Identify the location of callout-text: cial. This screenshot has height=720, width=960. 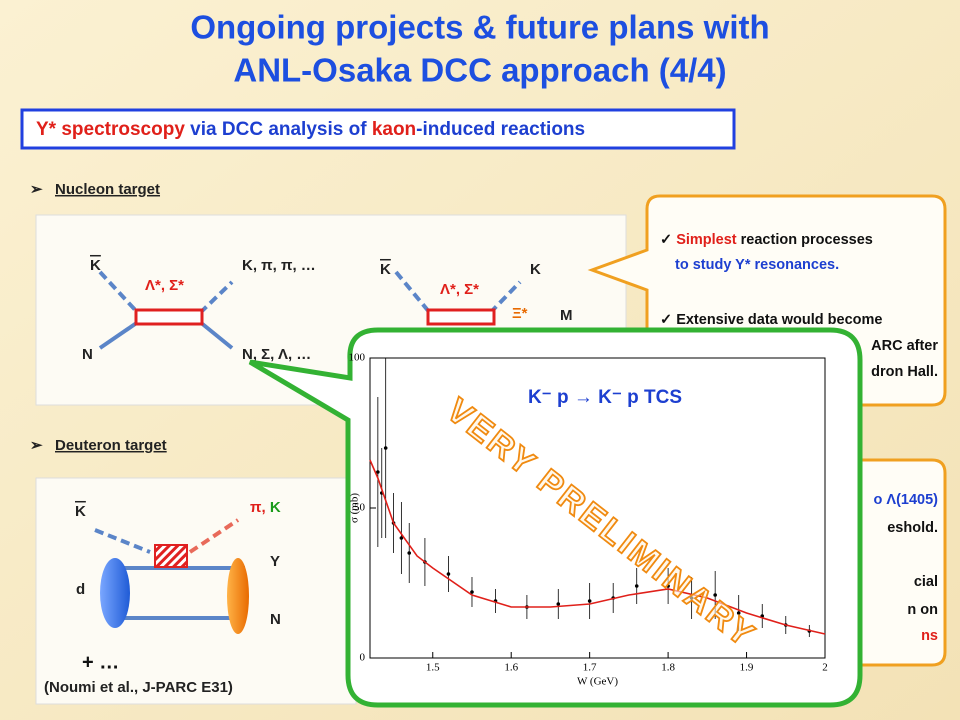
(926, 582).